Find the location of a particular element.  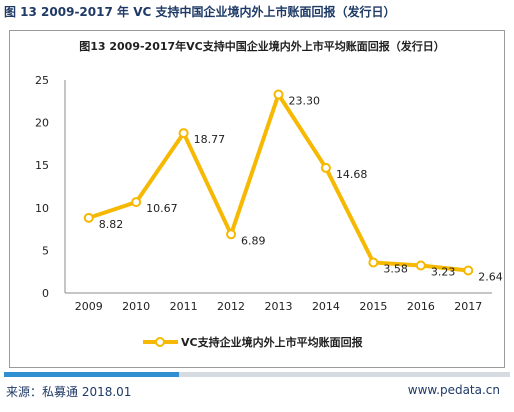

x-tick-label: 2014 is located at coordinates (326, 306).